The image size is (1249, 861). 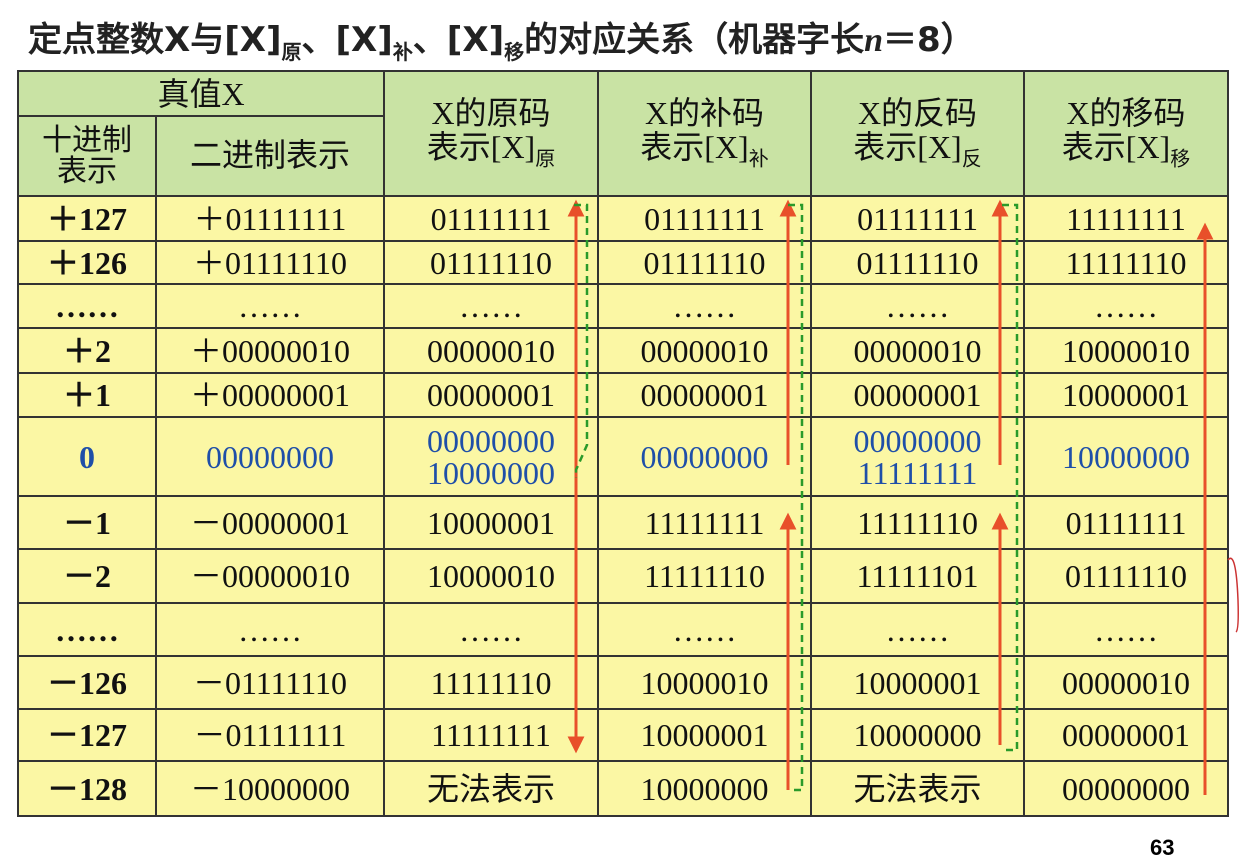 I want to click on title-part: 定点整数X与[X], so click(x=155, y=40).